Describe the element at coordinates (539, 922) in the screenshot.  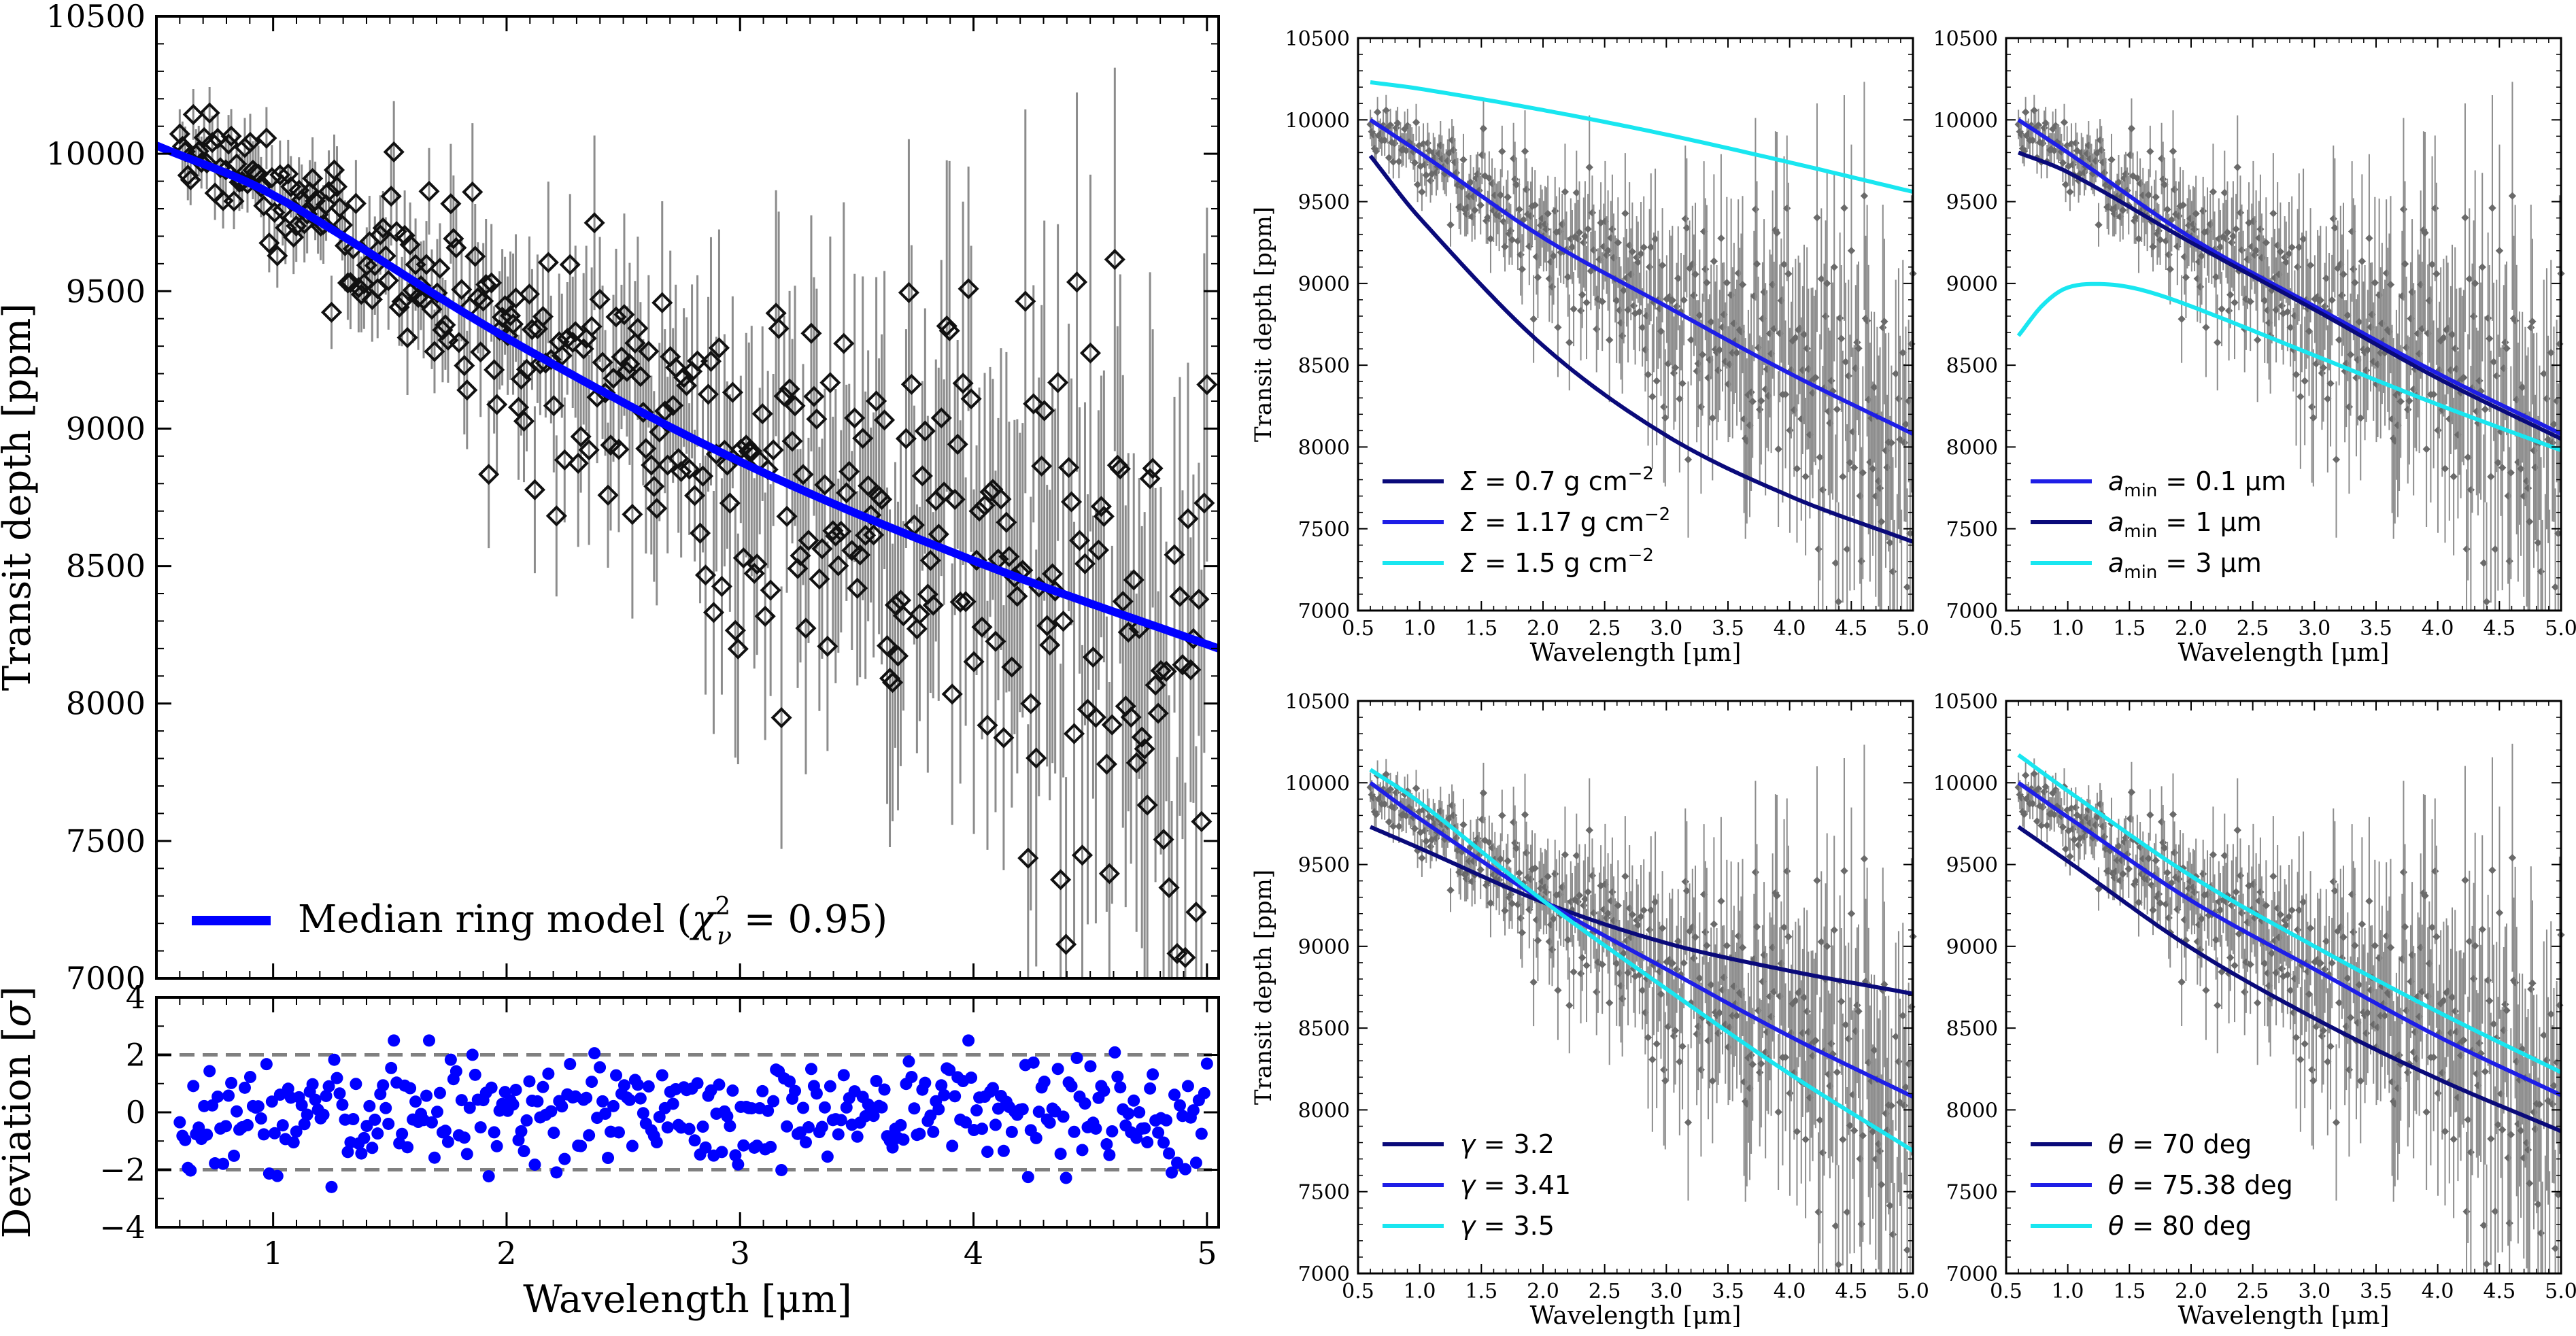
I see `main-legend: Median ring model (χ2 ν = 0.95)` at that location.